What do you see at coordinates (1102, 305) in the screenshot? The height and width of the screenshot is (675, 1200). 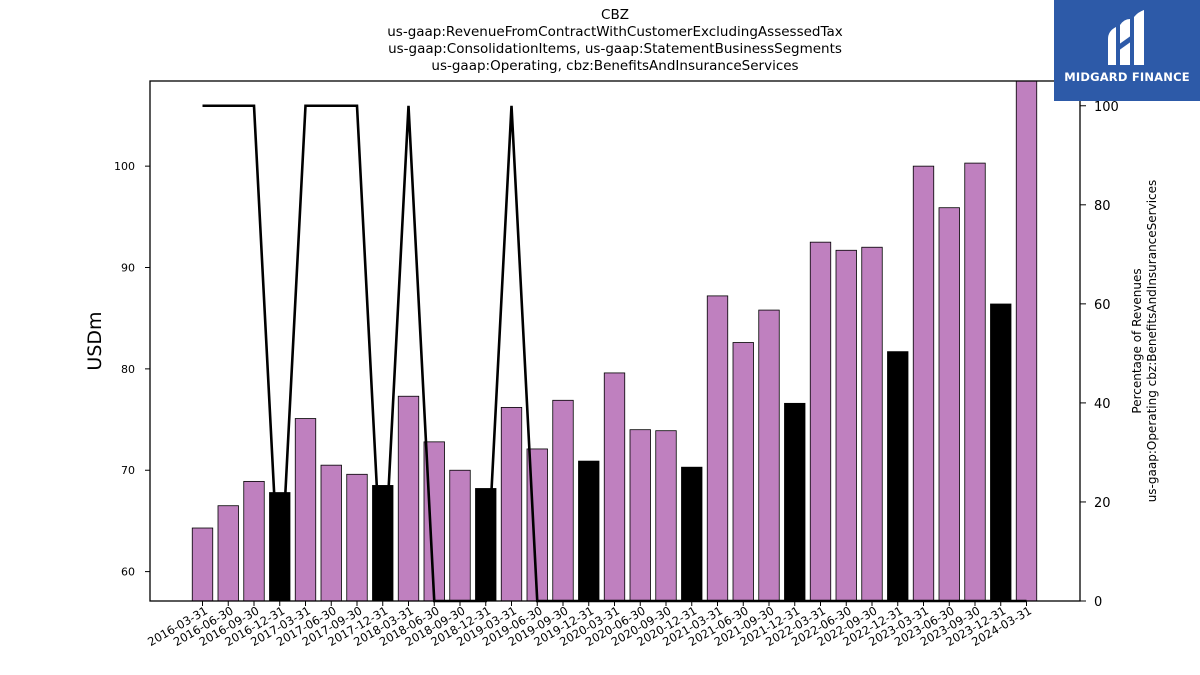 I see `y2-tick-label-60: 60` at bounding box center [1102, 305].